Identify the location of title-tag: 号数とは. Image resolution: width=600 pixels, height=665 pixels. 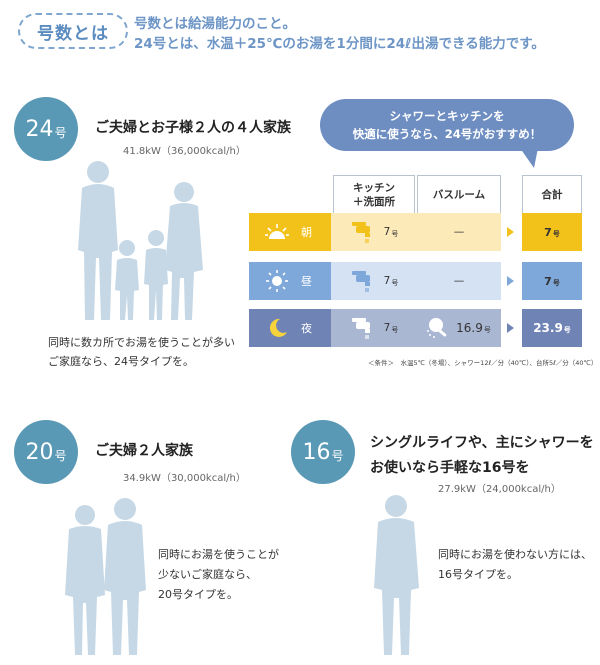
(73, 31).